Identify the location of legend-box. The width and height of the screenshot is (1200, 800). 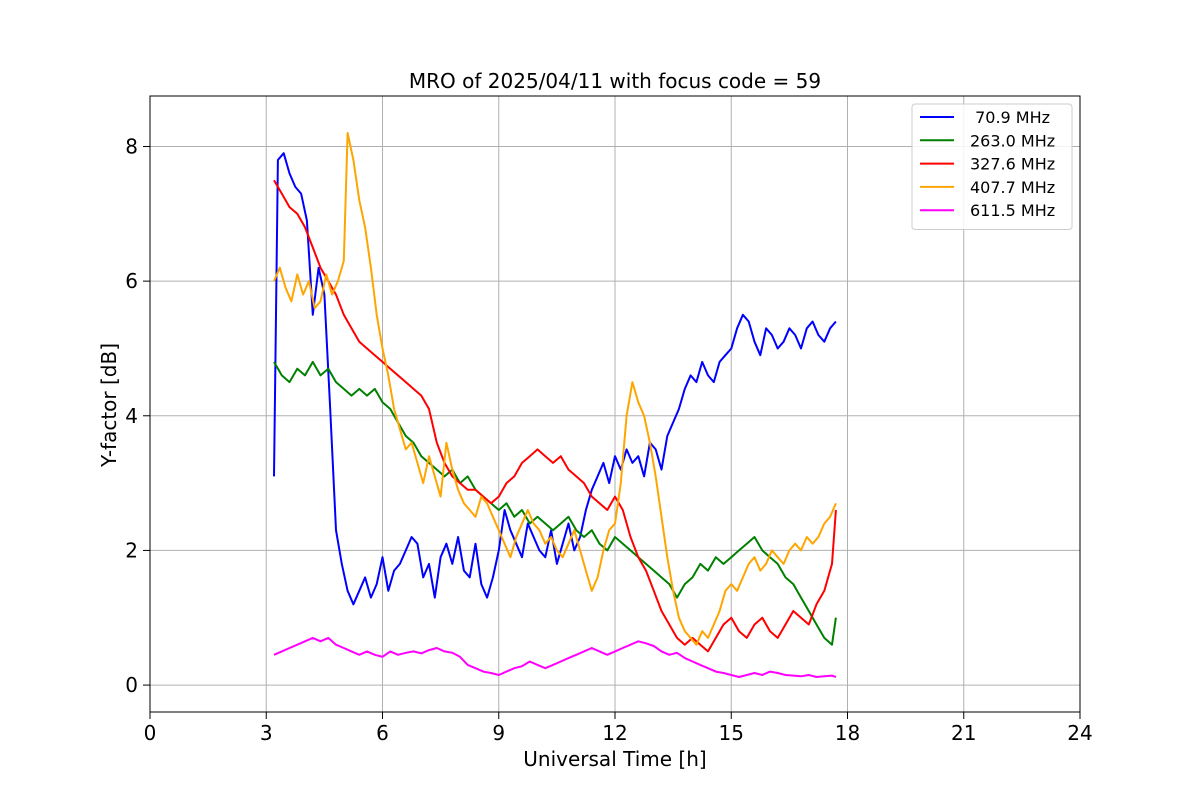
(992, 166).